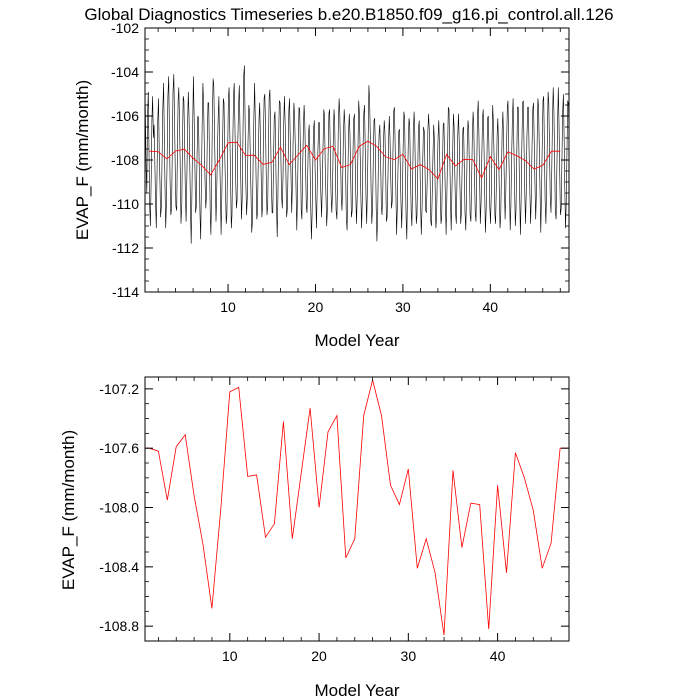 The height and width of the screenshot is (700, 700). I want to click on top-y-tick-label: -112, so click(125, 248).